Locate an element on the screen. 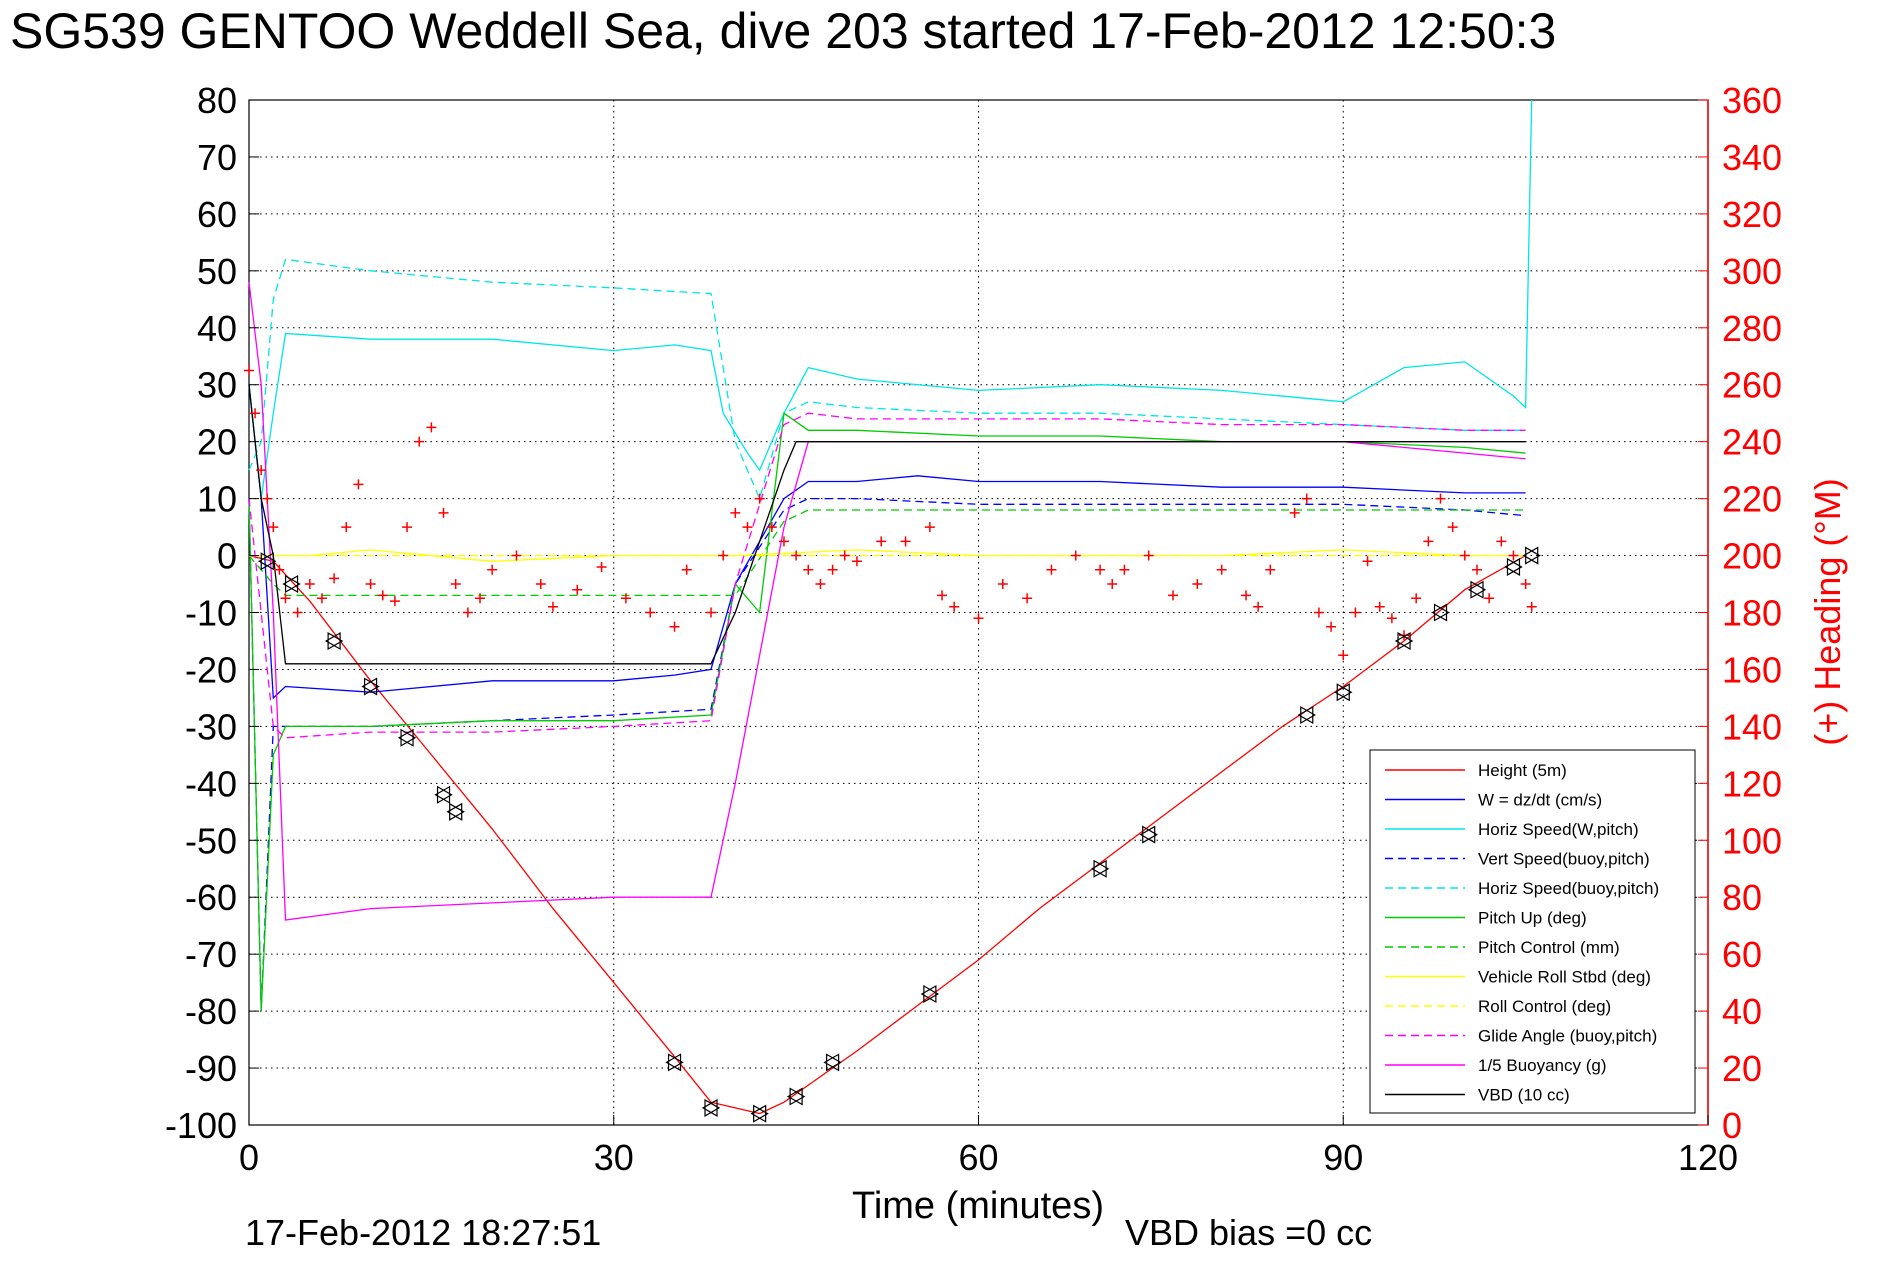 The height and width of the screenshot is (1262, 1891). y2-tick-label: 260 is located at coordinates (1752, 385).